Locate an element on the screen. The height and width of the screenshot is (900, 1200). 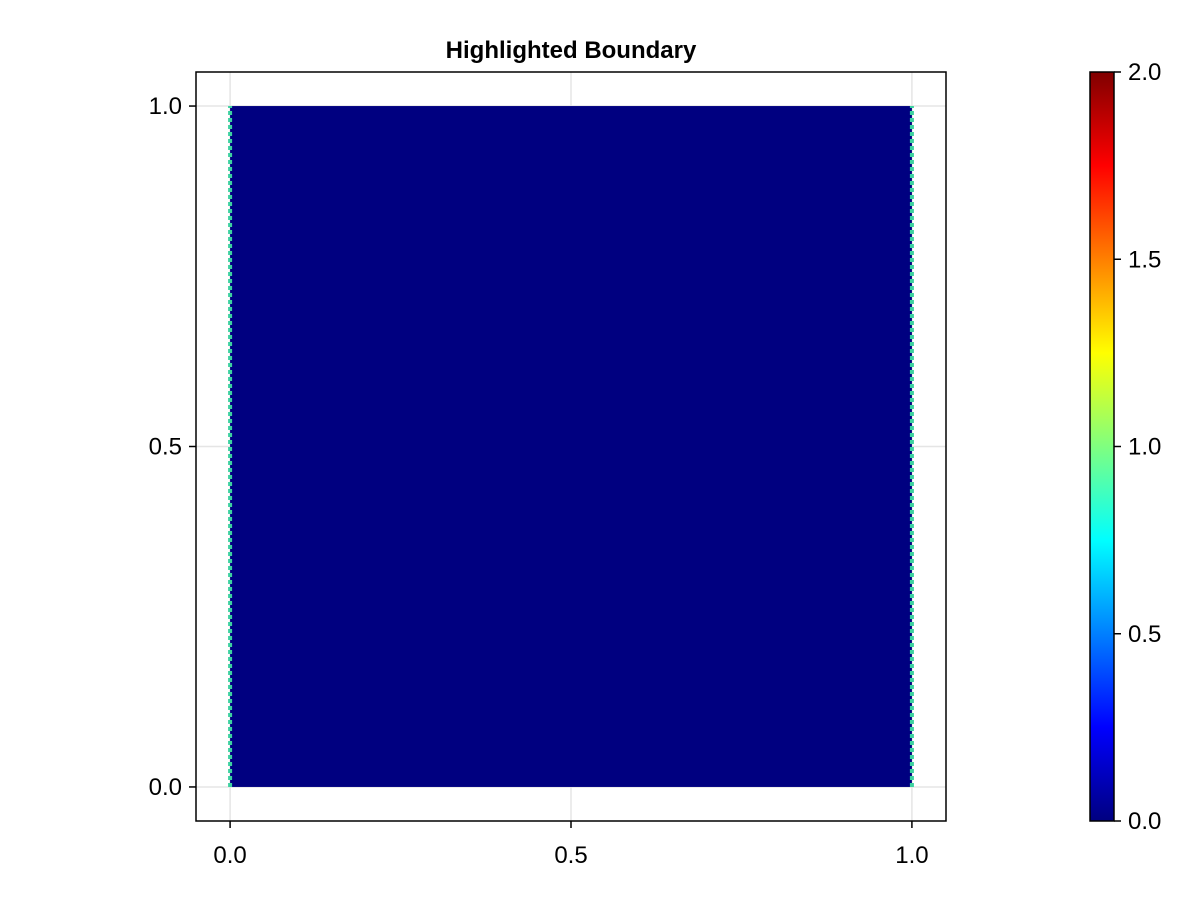
y-tick-label: 0.0 is located at coordinates (165, 787).